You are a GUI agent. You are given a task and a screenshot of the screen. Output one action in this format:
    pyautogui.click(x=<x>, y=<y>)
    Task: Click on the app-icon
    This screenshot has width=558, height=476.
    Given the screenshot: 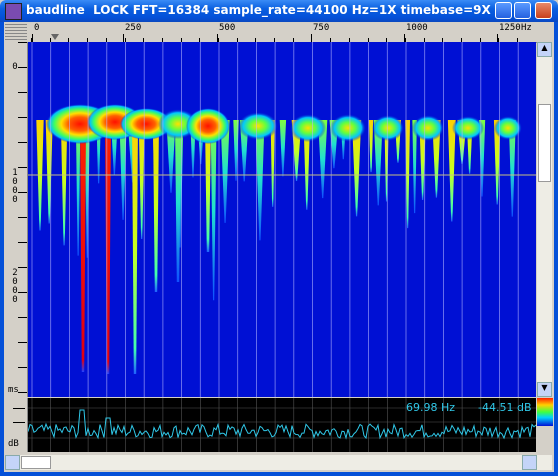 What is the action you would take?
    pyautogui.click(x=13, y=11)
    